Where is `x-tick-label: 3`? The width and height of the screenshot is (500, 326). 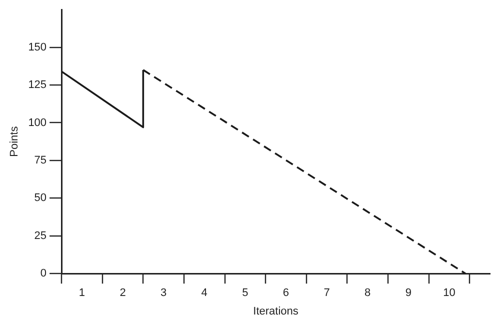 x-tick-label: 3 is located at coordinates (163, 293).